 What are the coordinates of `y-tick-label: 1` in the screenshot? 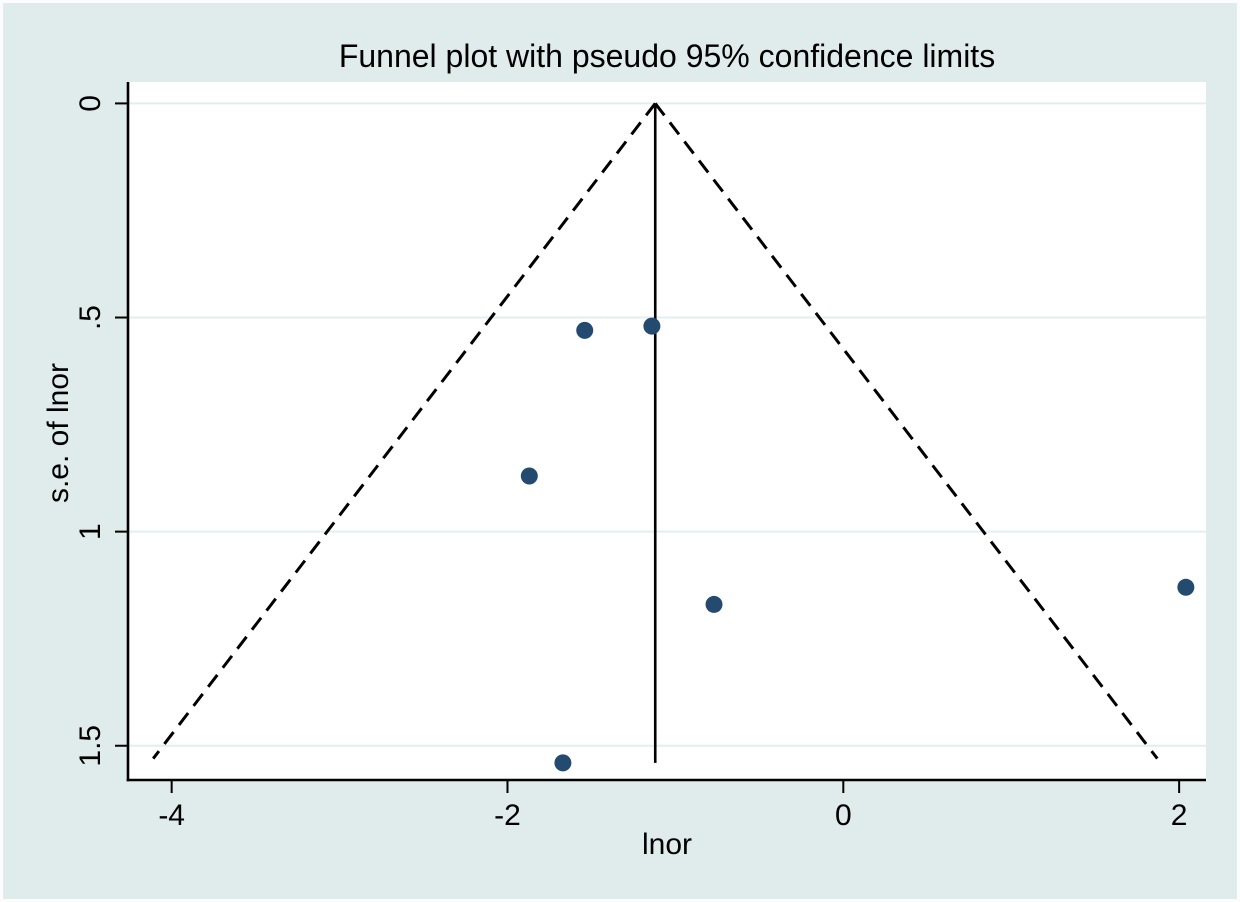 It's located at (90, 531).